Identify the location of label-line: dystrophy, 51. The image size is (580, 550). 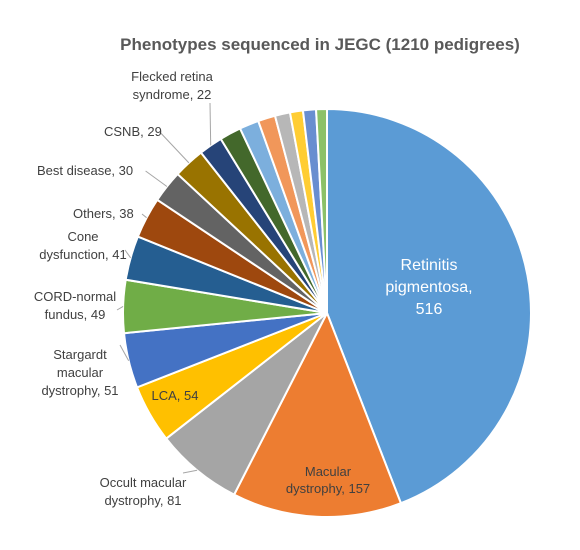
(79, 390).